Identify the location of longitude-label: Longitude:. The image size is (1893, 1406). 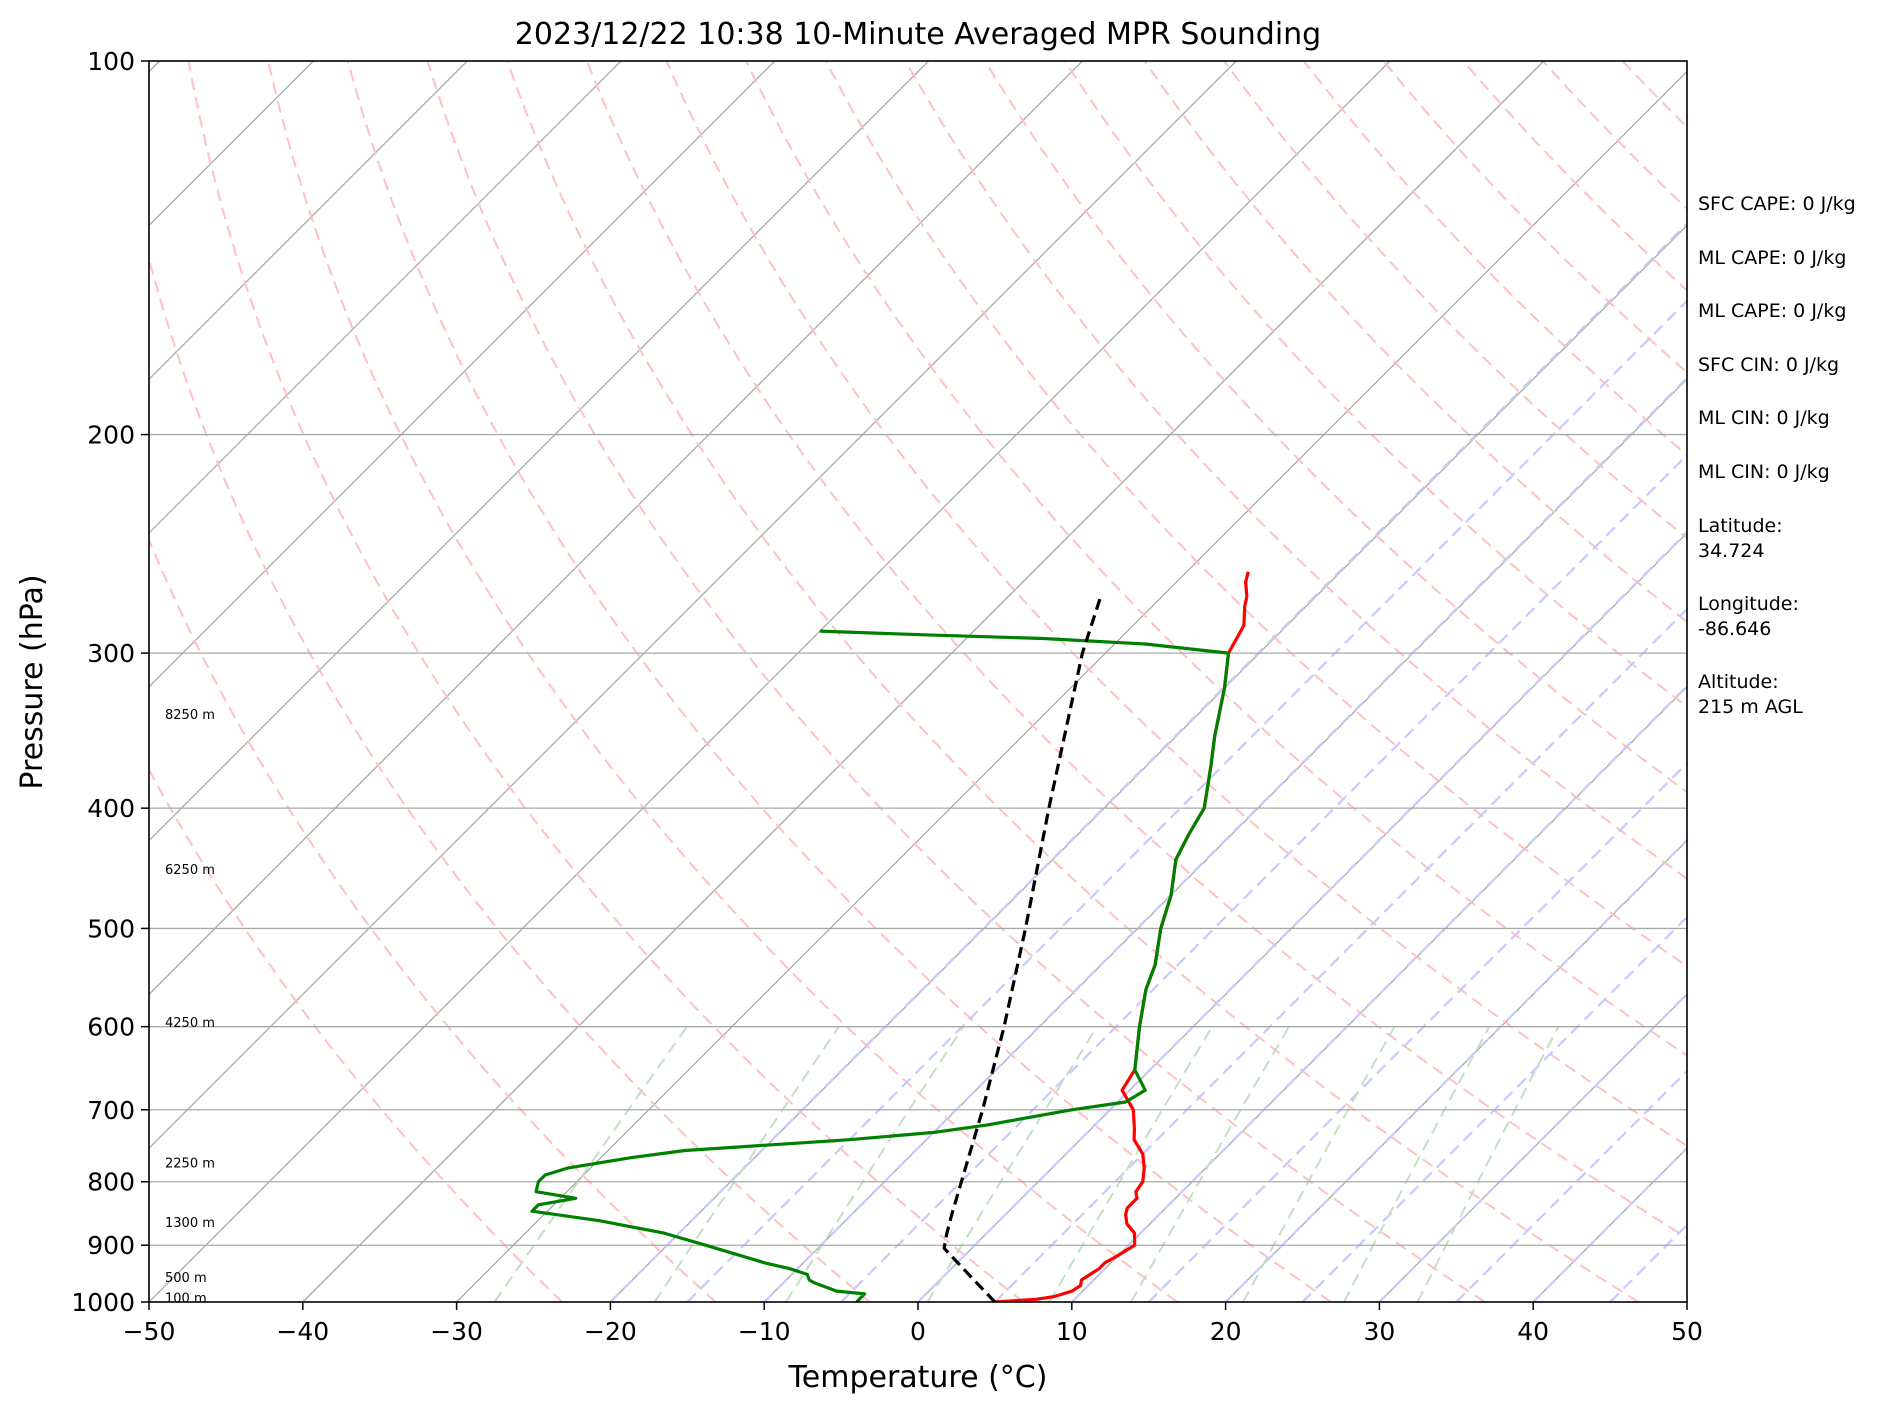
(1748, 604).